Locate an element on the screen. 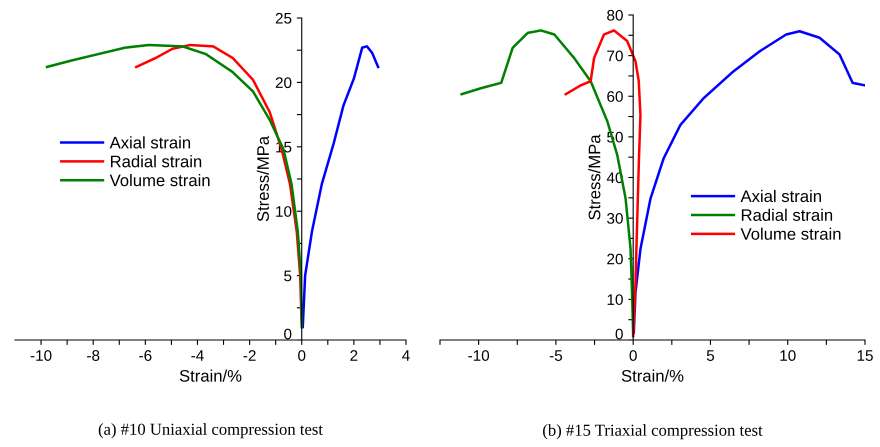  y-tick-label: 5 is located at coordinates (288, 276).